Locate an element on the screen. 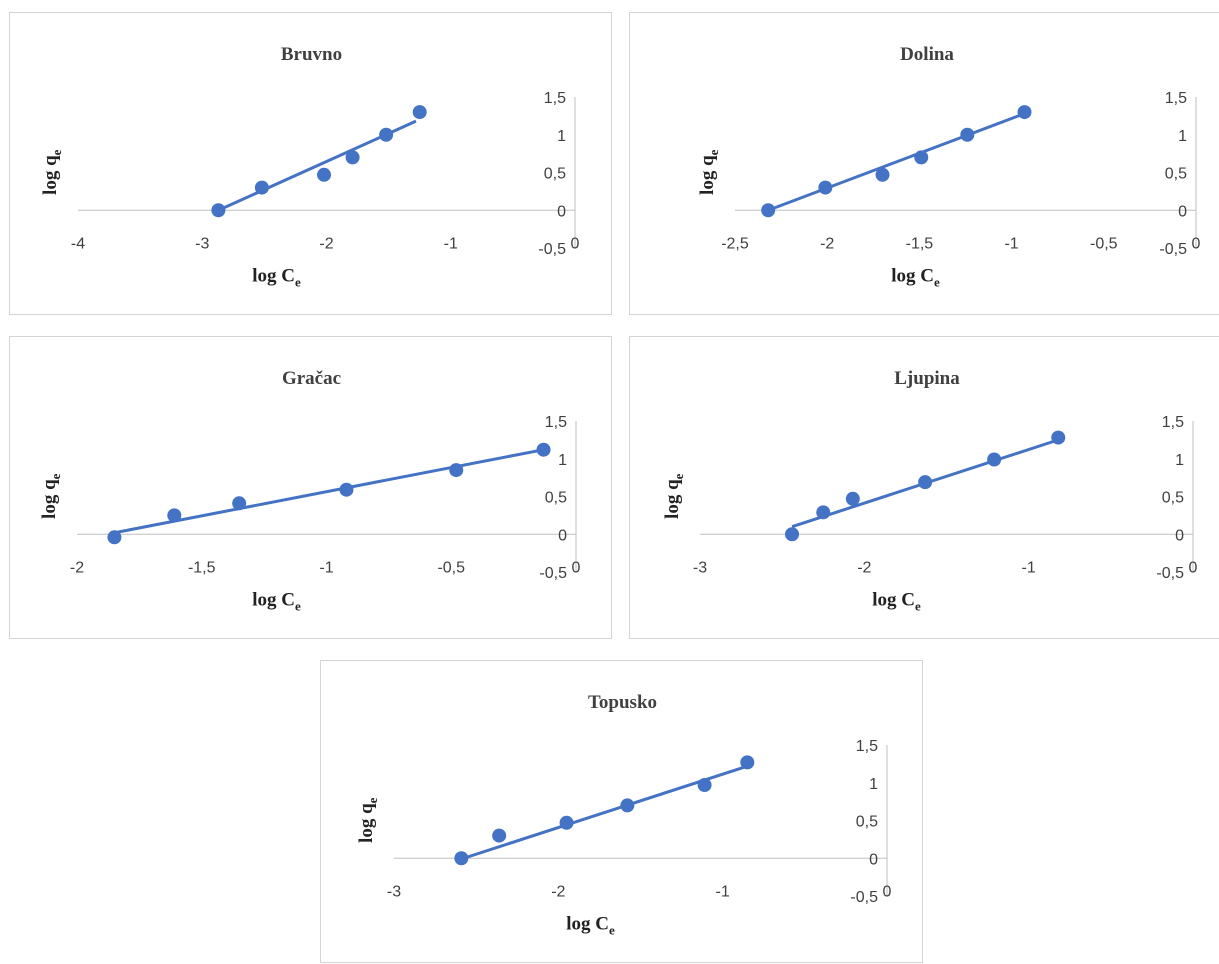 This screenshot has width=1219, height=964. chart-title: Dolina is located at coordinates (927, 54).